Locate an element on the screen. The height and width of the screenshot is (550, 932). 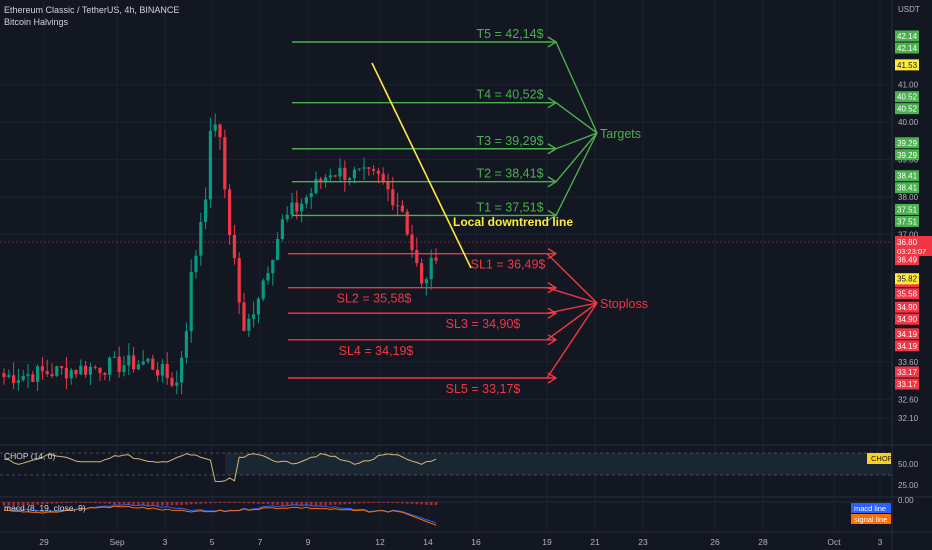
symbol-title: Ethereum Classic / TetherUS, 4h, BINANCE is located at coordinates (92, 10).